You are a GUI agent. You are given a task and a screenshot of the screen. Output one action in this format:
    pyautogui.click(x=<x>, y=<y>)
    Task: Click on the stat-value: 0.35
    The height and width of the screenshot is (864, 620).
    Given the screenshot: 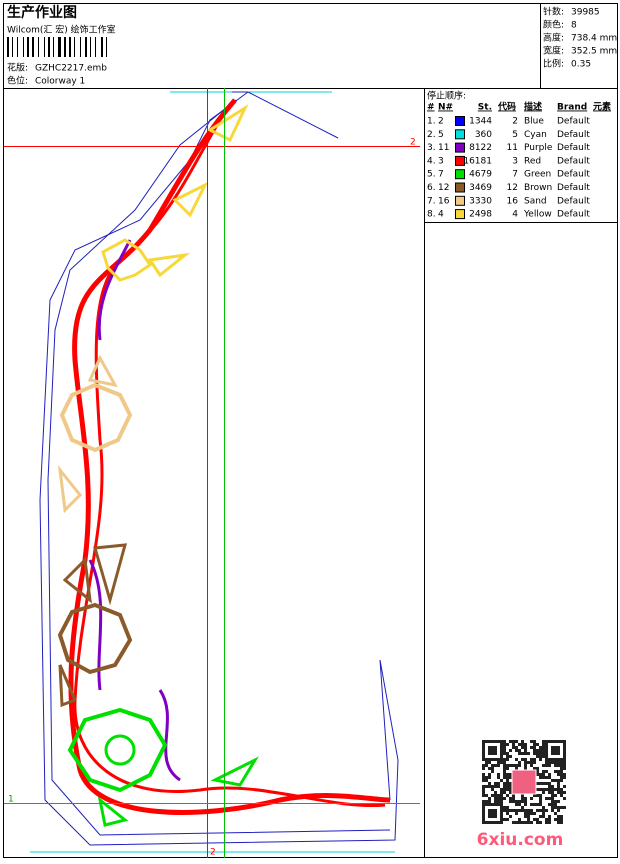 What is the action you would take?
    pyautogui.click(x=581, y=65)
    